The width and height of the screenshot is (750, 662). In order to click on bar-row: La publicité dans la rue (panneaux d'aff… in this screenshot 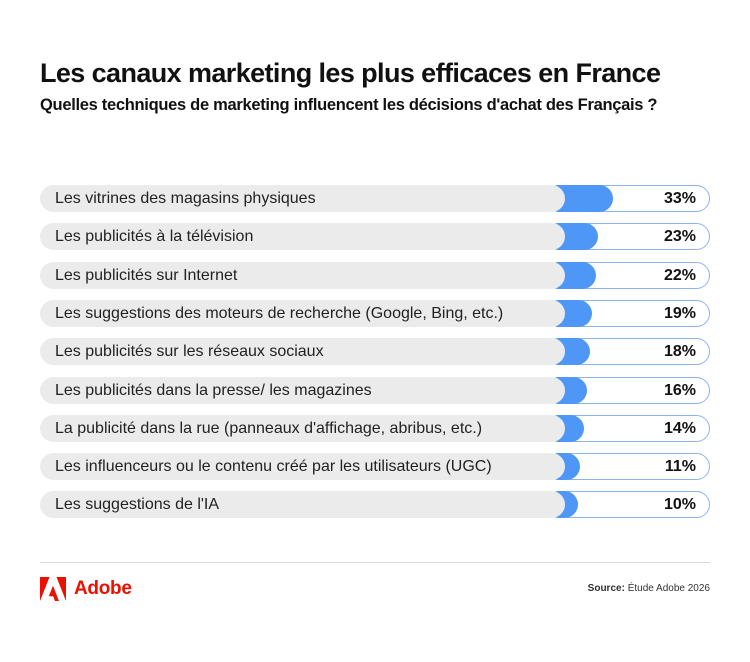, I will do `click(375, 428)`.